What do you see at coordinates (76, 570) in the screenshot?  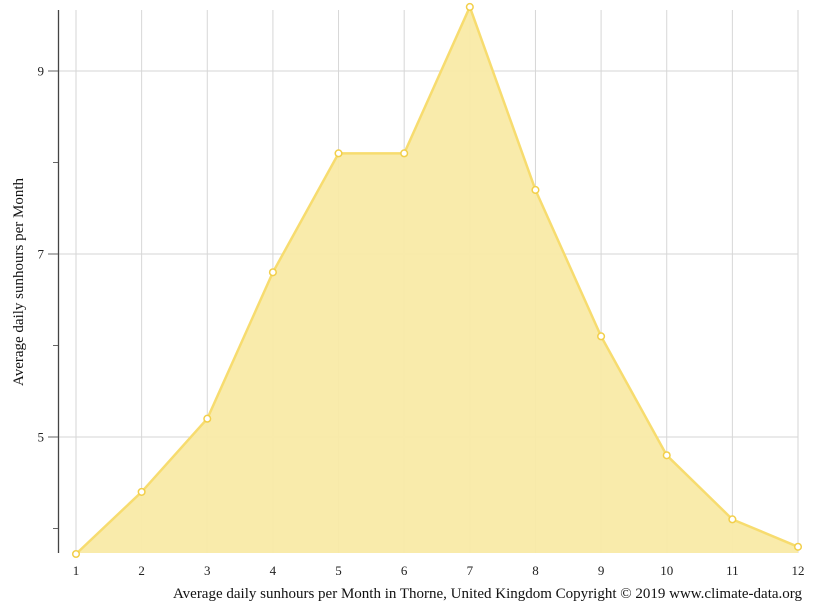 I see `x-tick-label: 1` at bounding box center [76, 570].